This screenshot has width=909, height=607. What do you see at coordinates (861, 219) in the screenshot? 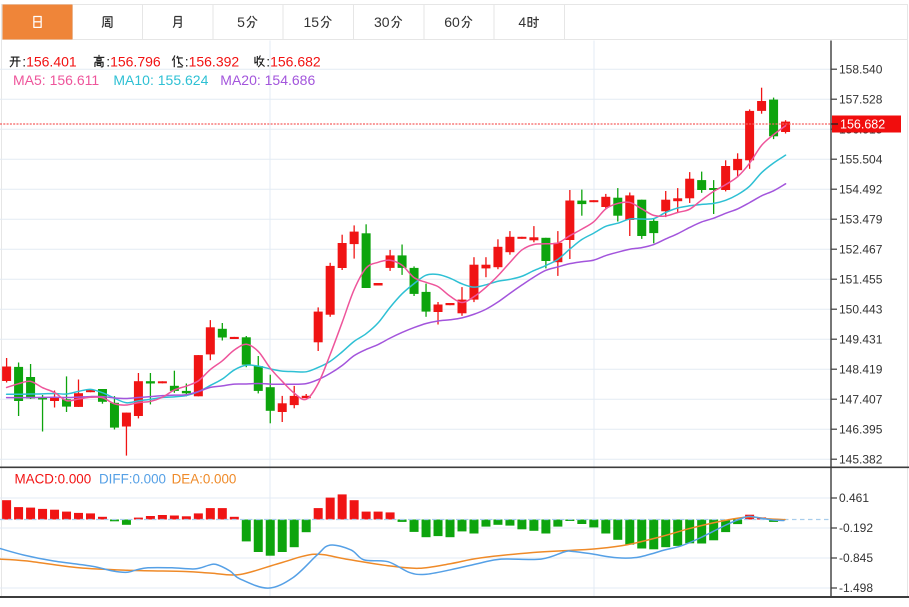
I see `svg-text: 153.479` at bounding box center [861, 219].